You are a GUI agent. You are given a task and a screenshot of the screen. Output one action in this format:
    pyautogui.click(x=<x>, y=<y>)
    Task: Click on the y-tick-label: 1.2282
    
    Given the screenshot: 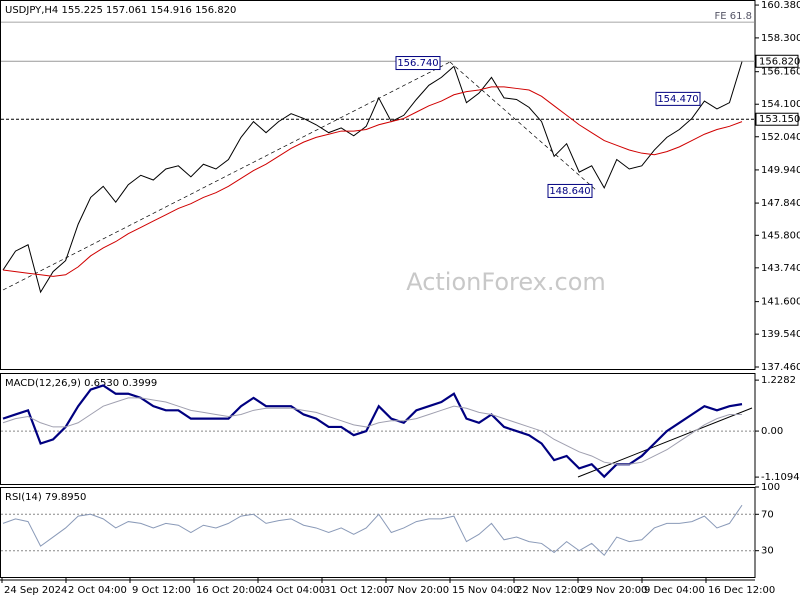 What is the action you would take?
    pyautogui.click(x=778, y=380)
    